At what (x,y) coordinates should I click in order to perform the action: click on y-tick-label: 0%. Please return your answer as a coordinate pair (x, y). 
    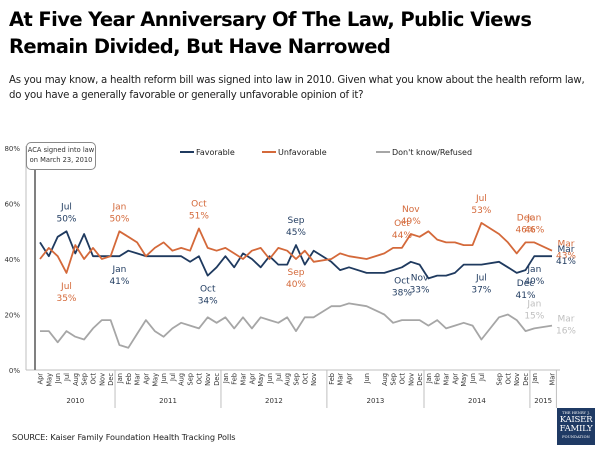
    Looking at the image, I should click on (14, 371).